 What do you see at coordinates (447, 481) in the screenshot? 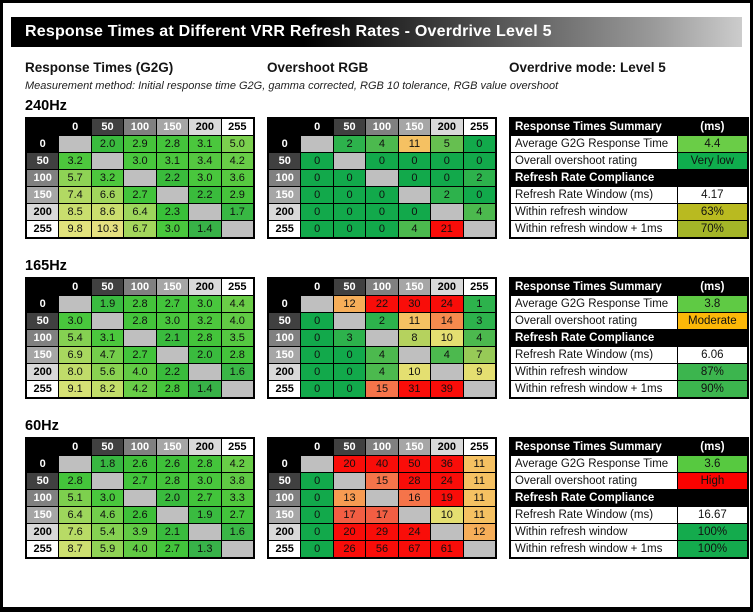
I see `heatmap-cell: 24` at bounding box center [447, 481].